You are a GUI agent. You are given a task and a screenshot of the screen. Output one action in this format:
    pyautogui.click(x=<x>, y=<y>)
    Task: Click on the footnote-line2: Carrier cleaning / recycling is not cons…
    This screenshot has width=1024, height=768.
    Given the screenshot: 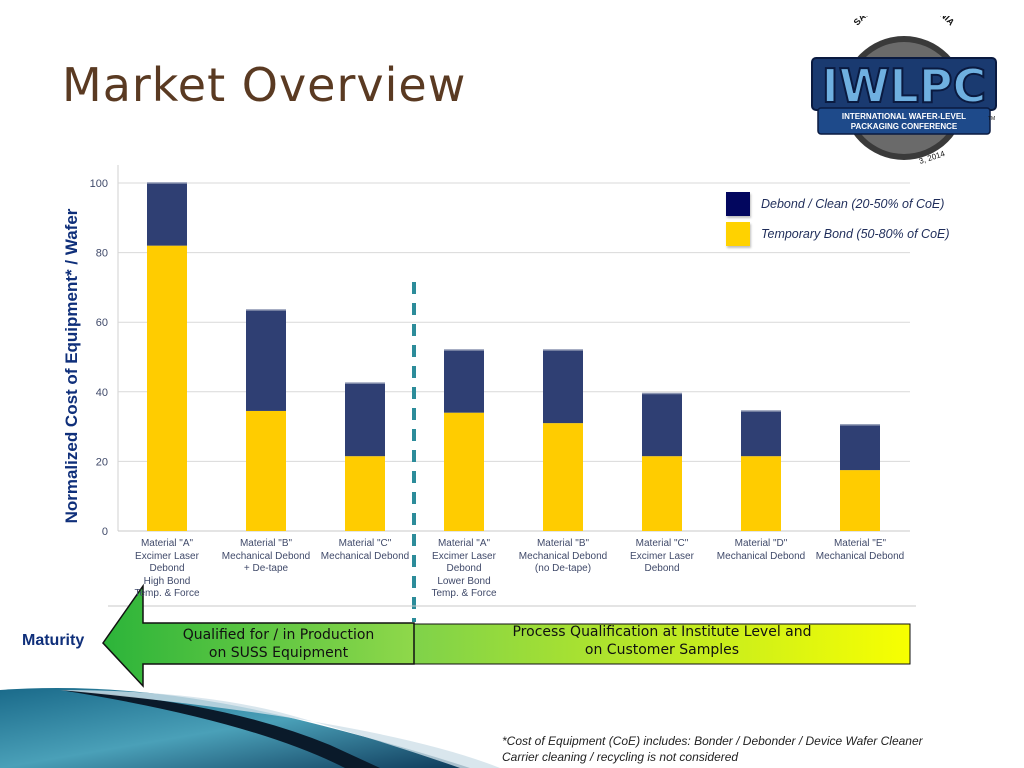 What is the action you would take?
    pyautogui.click(x=620, y=757)
    